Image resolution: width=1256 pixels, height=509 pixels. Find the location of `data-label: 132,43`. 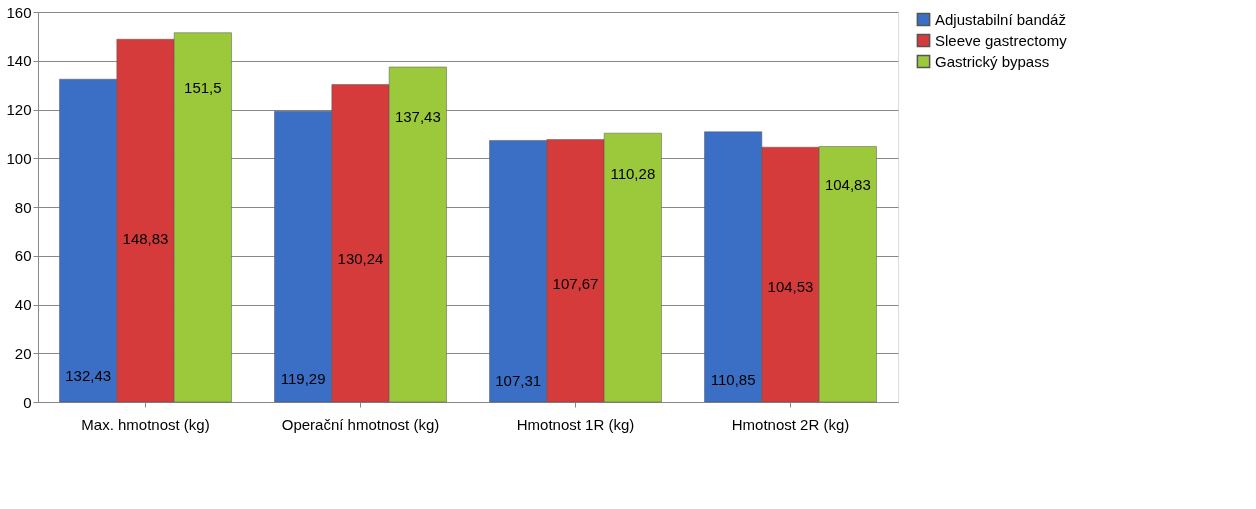

data-label: 132,43 is located at coordinates (88, 376).